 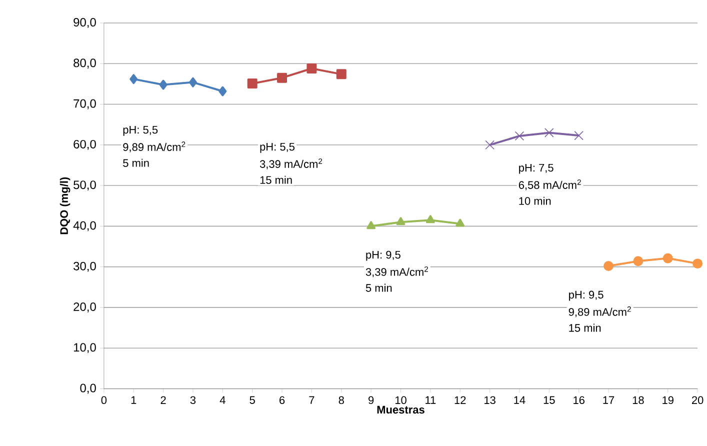 What do you see at coordinates (579, 400) in the screenshot?
I see `x-tick-label: 16` at bounding box center [579, 400].